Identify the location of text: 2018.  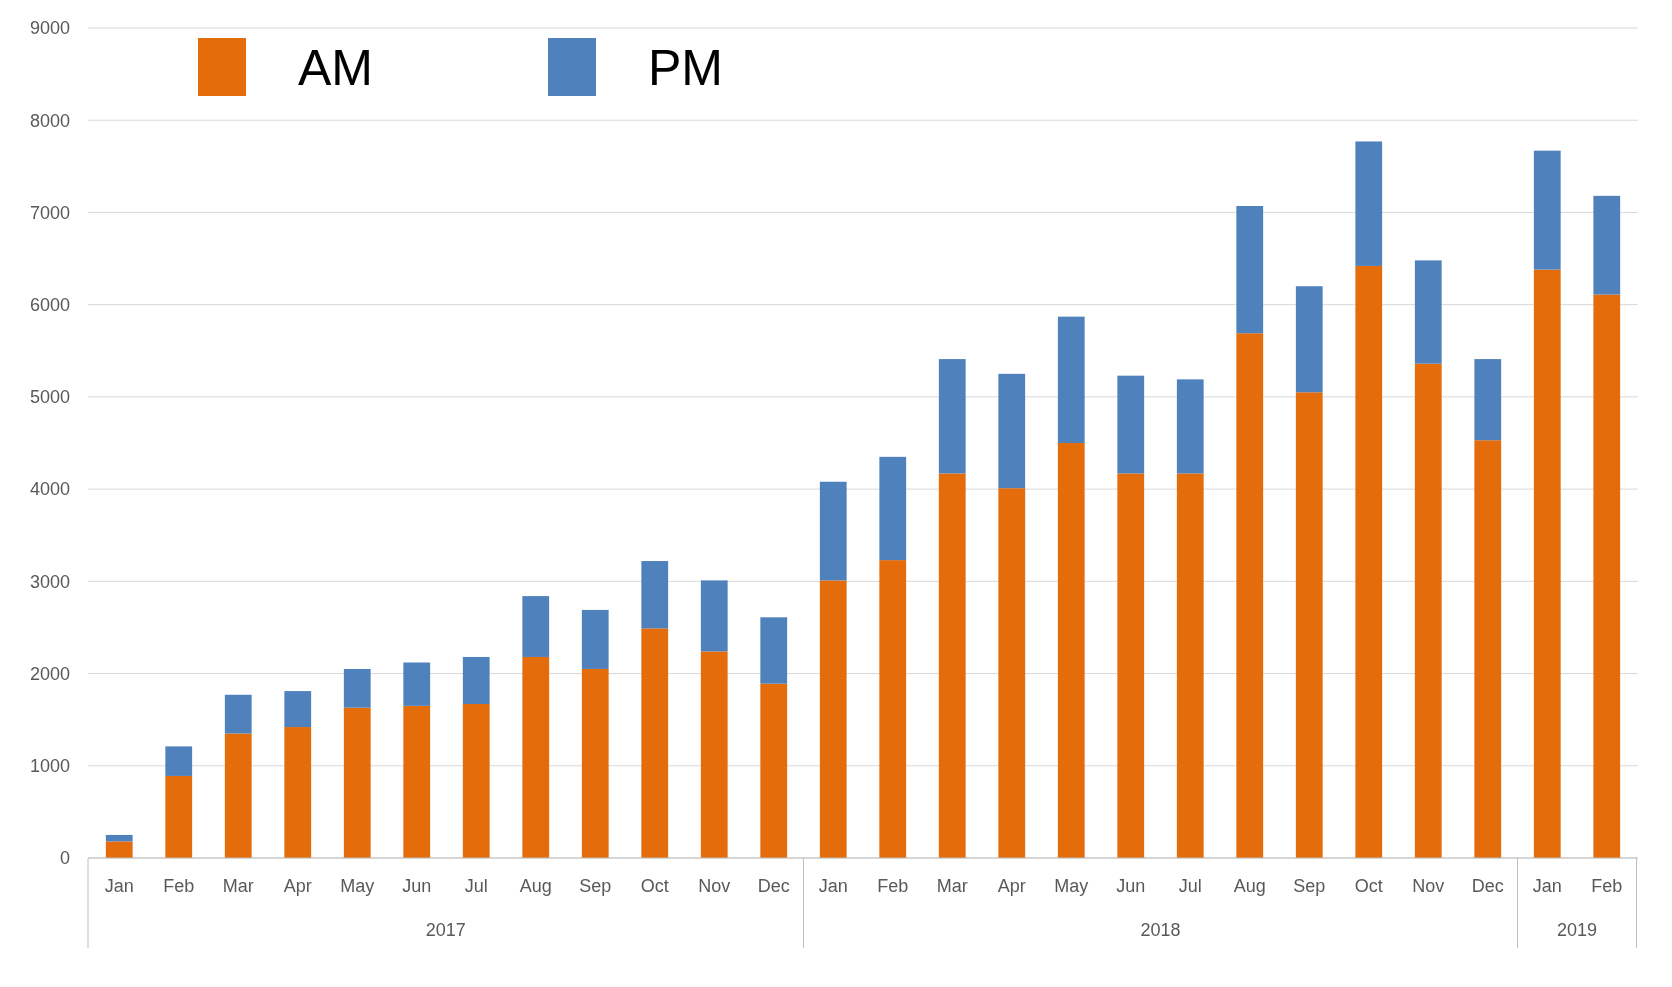
(1160, 930).